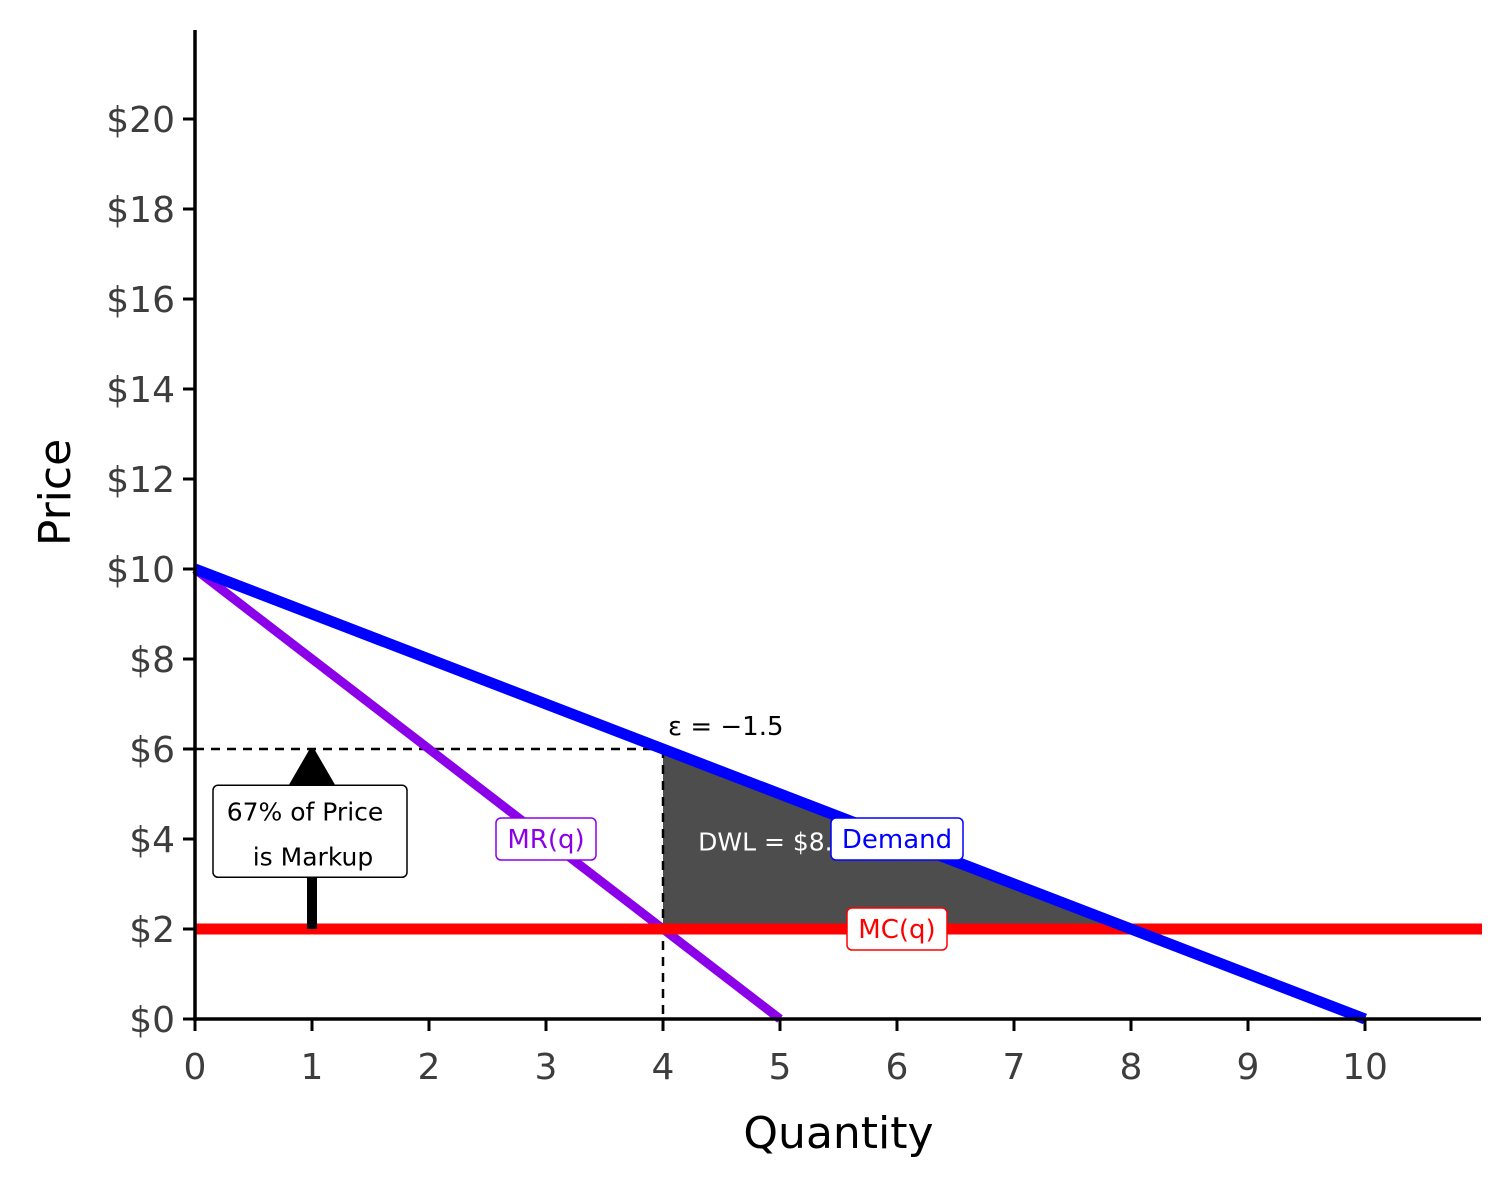  I want to click on markup-arrow-head, so click(312, 770).